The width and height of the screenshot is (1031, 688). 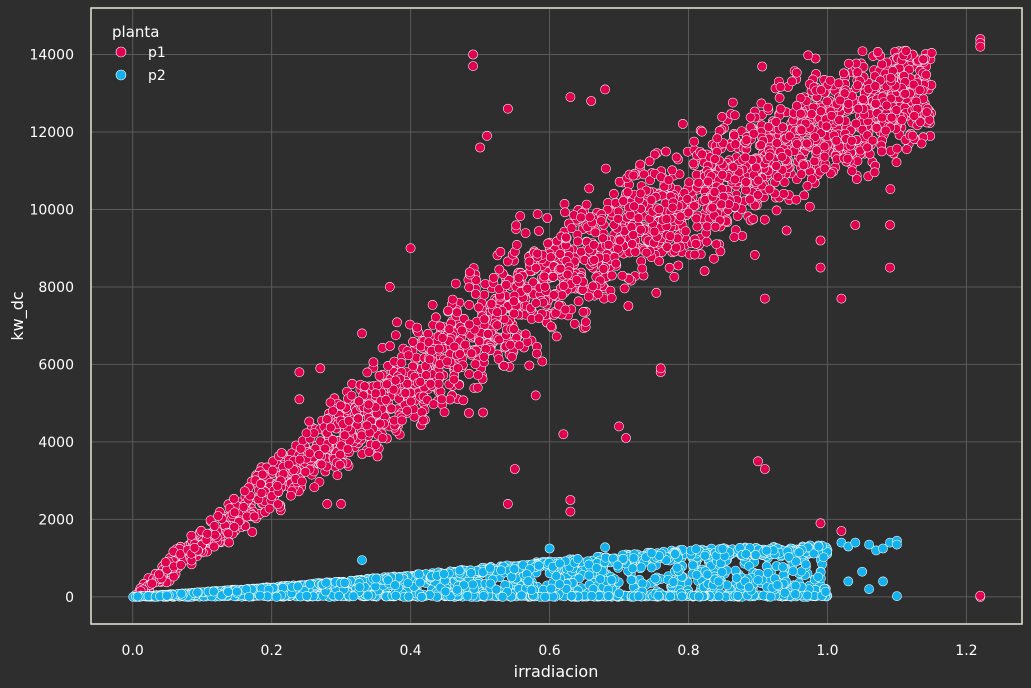 What do you see at coordinates (556, 671) in the screenshot?
I see `x-axis-label: irradiacion` at bounding box center [556, 671].